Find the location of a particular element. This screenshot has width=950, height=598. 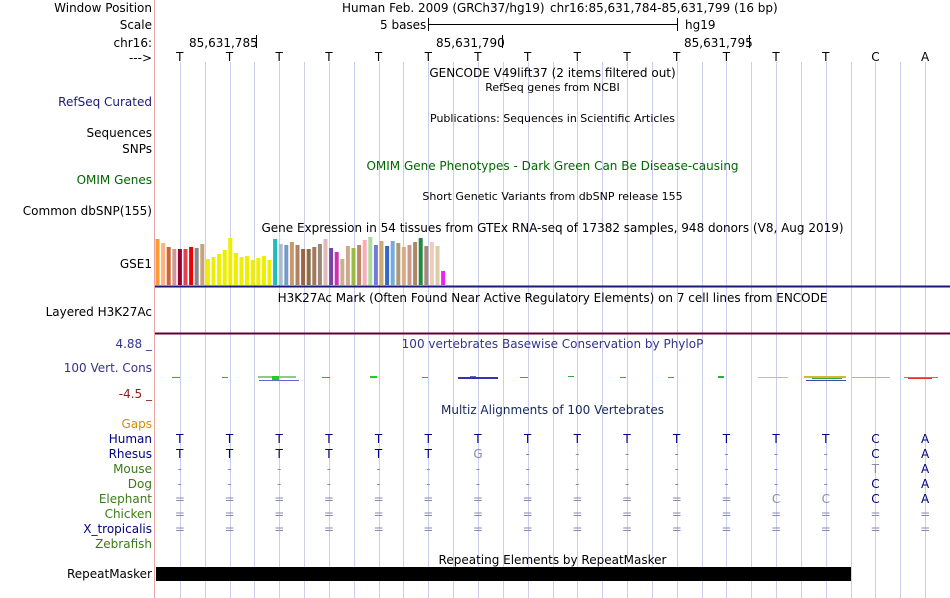

chrom-label: chr16: is located at coordinates (132, 43).